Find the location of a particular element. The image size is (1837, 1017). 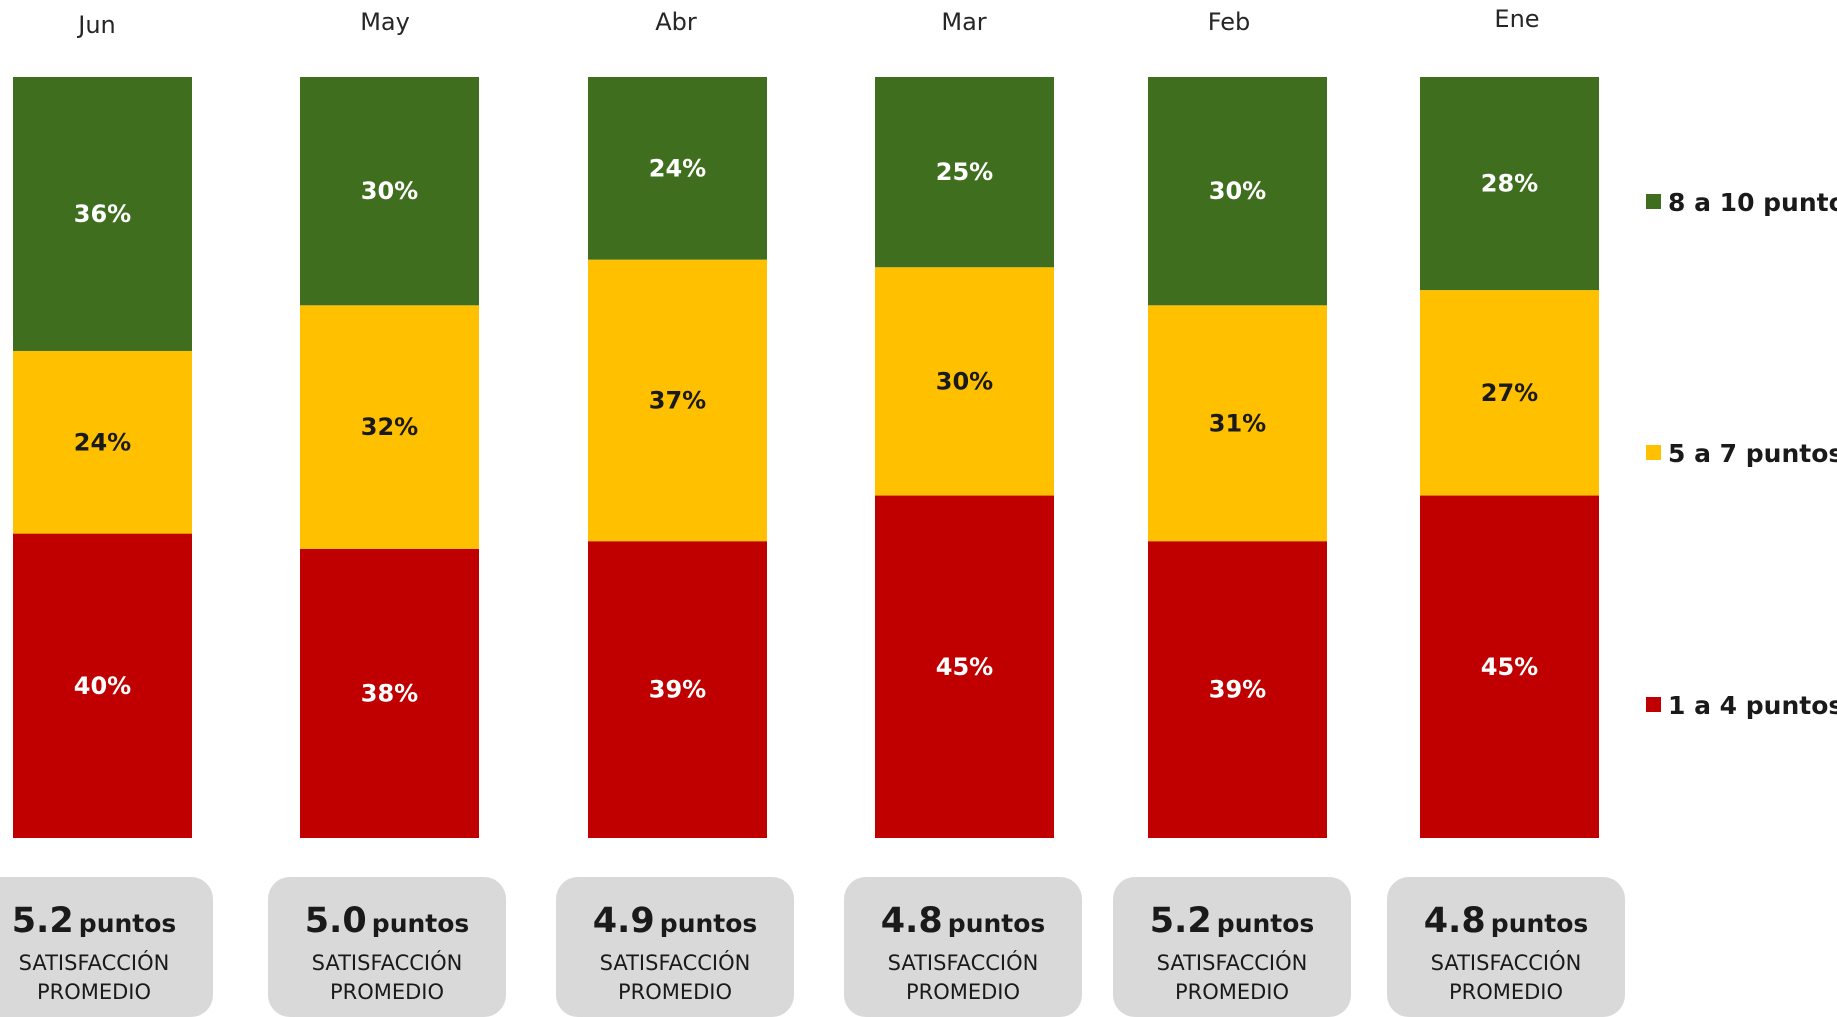

legend: 8 a 10 puntos 5 a 7 puntos 1 a 4 puntos is located at coordinates (1741, 454).